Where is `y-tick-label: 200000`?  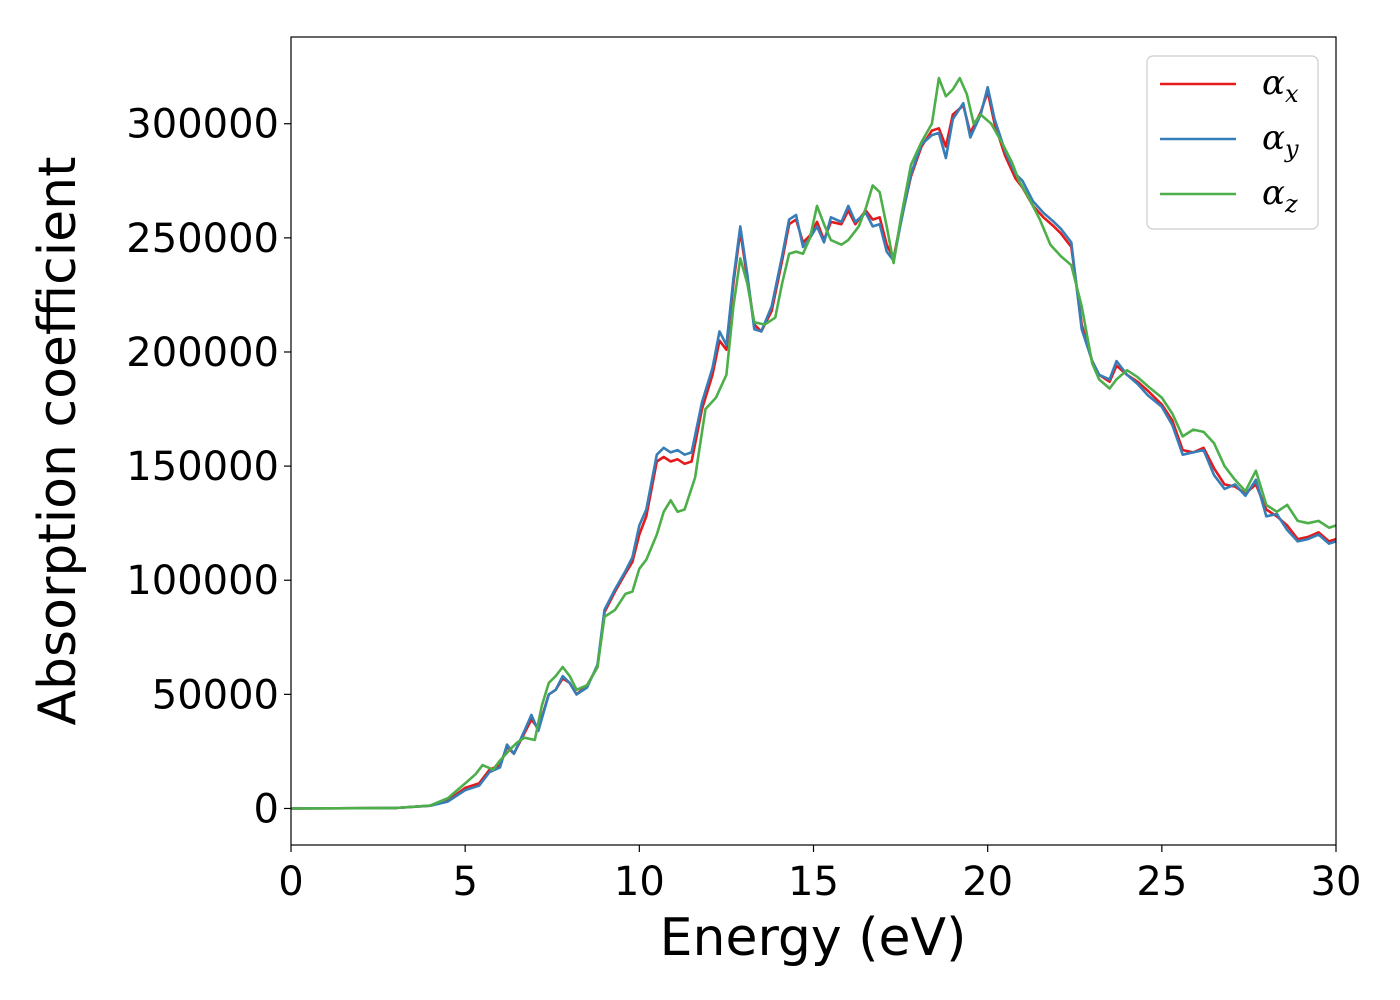 y-tick-label: 200000 is located at coordinates (202, 353).